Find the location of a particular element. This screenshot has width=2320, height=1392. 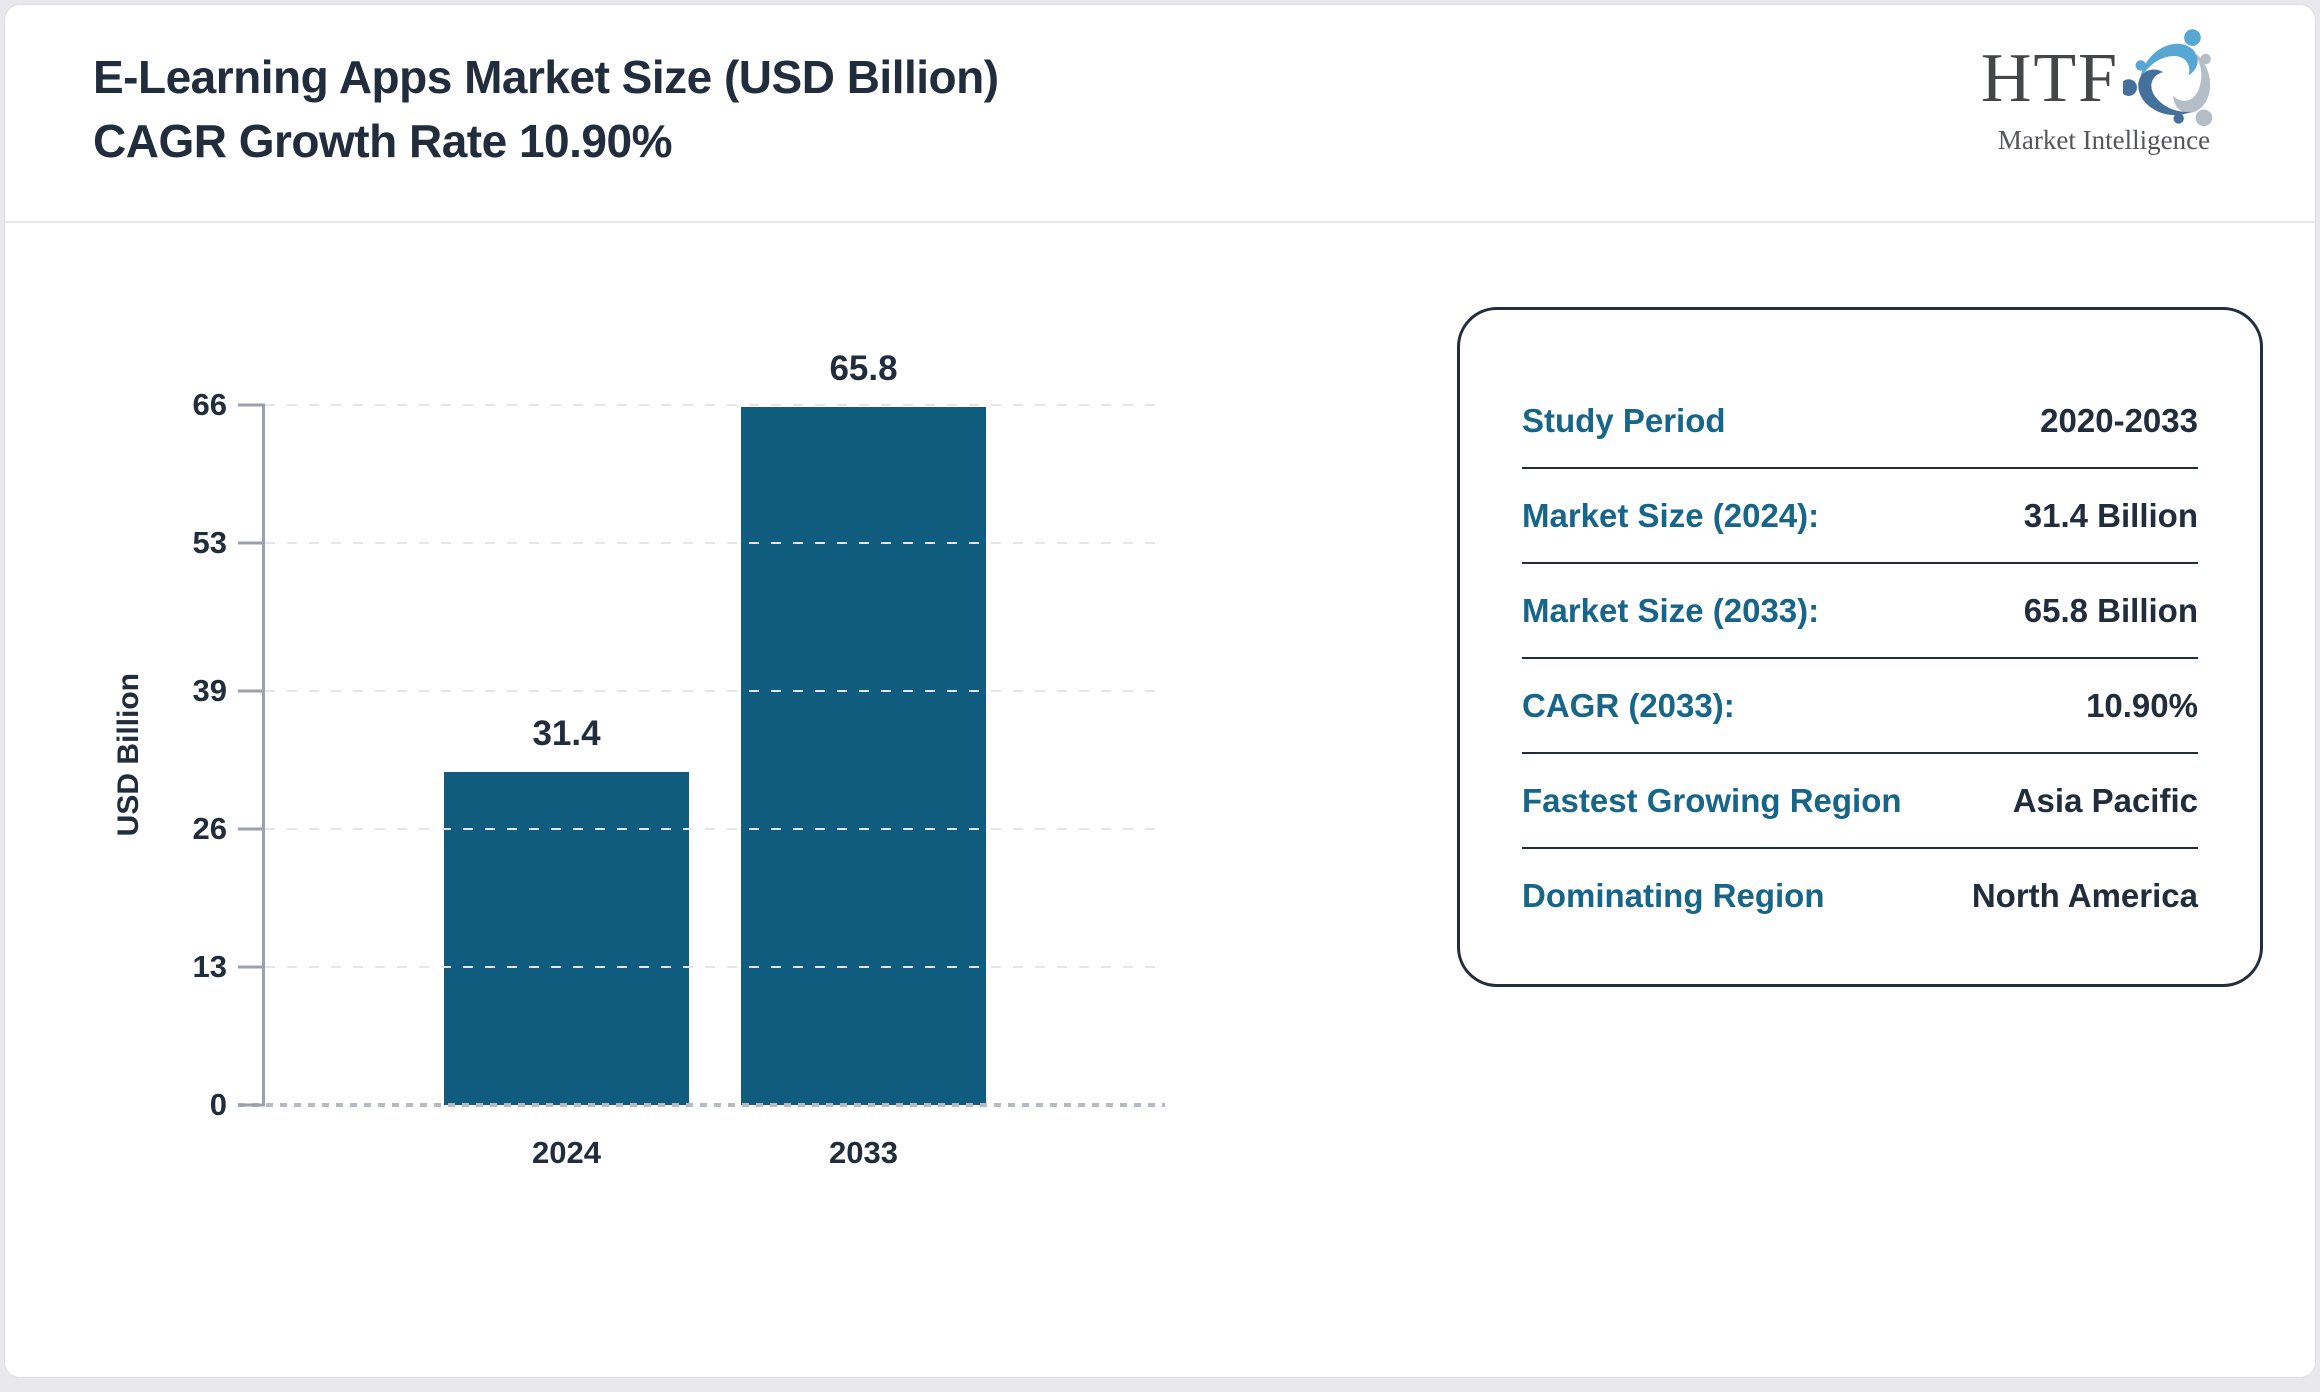

y-tick-label: 53 is located at coordinates (209, 542).